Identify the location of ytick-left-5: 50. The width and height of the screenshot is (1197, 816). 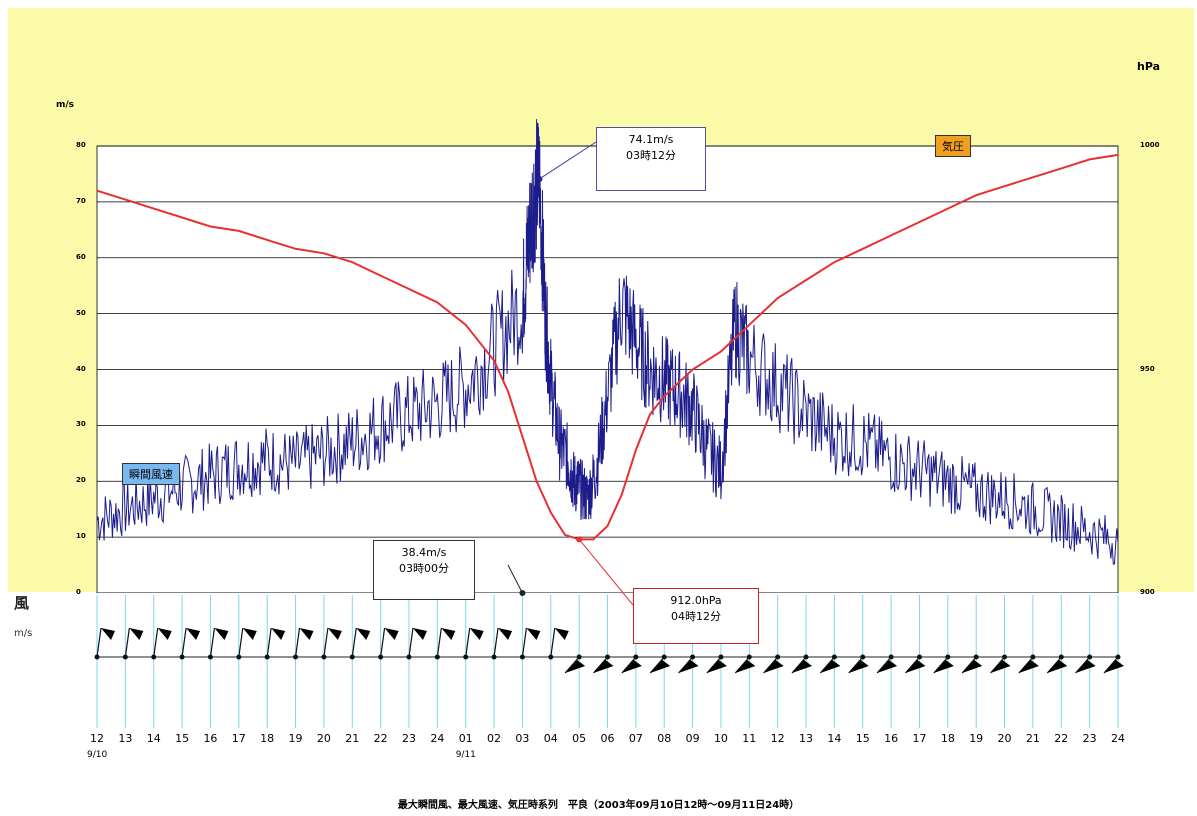
(81, 312).